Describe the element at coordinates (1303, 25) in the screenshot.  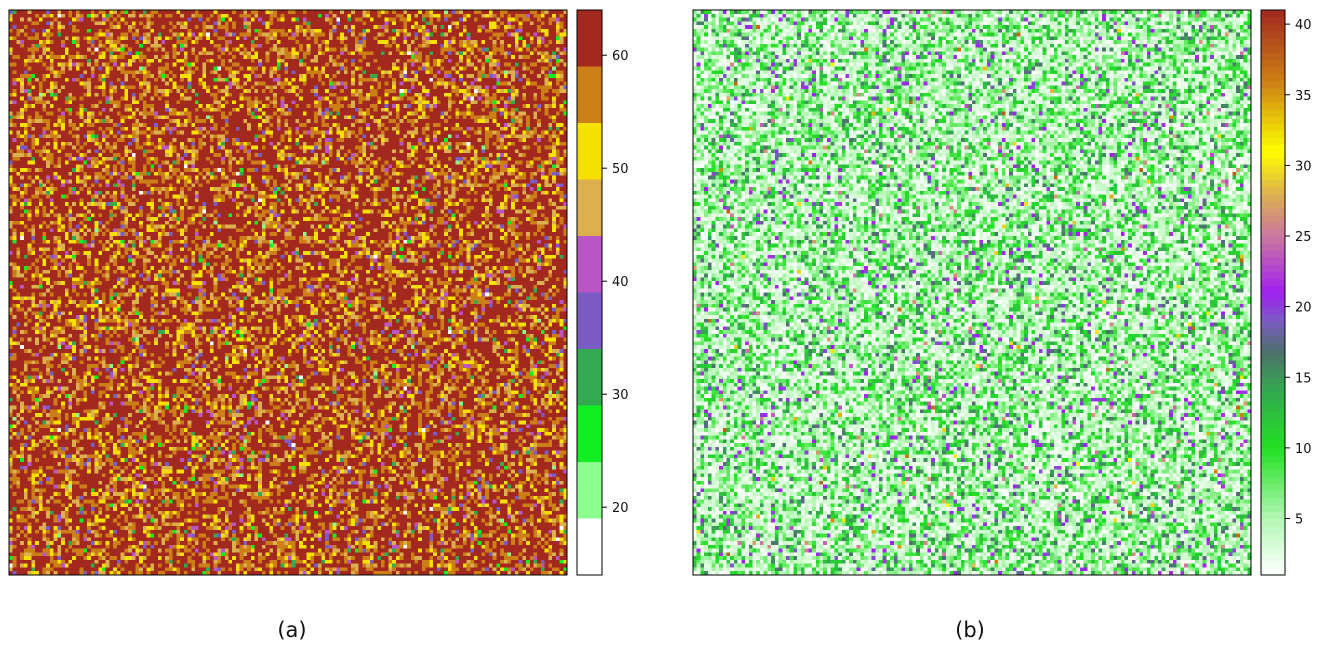
I see `colorbar-b-tick-label-7: 40` at that location.